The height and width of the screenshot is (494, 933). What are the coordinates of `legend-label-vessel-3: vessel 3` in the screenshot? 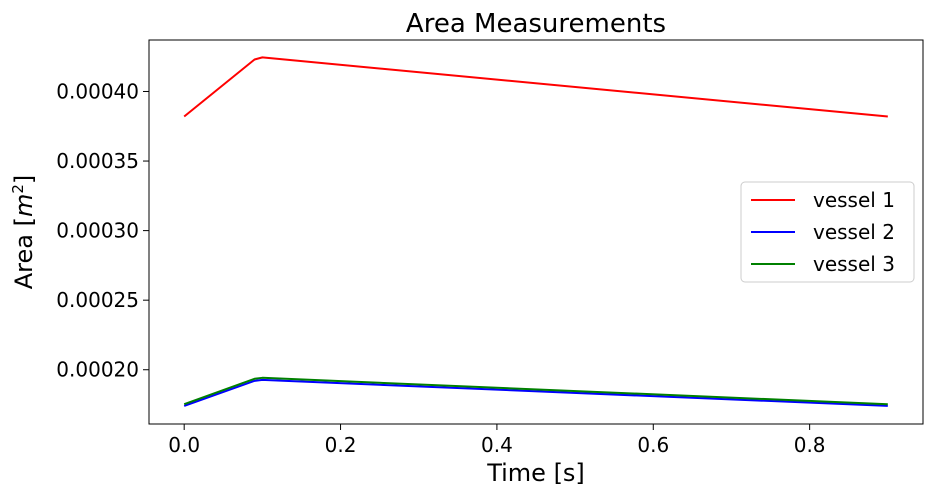 It's located at (854, 264).